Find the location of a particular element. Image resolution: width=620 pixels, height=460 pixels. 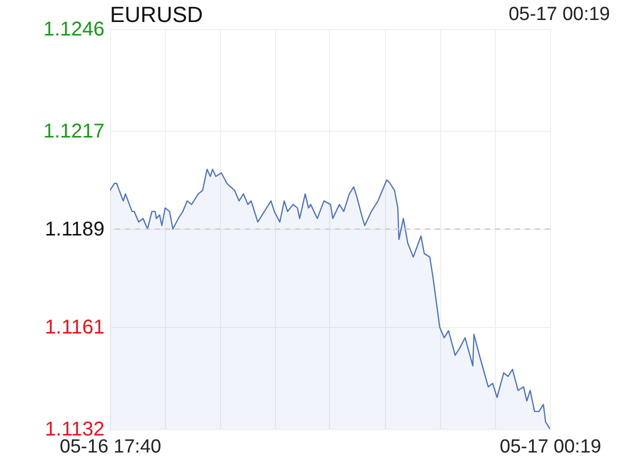

y-tick-label: 1.1217 is located at coordinates (73, 131).